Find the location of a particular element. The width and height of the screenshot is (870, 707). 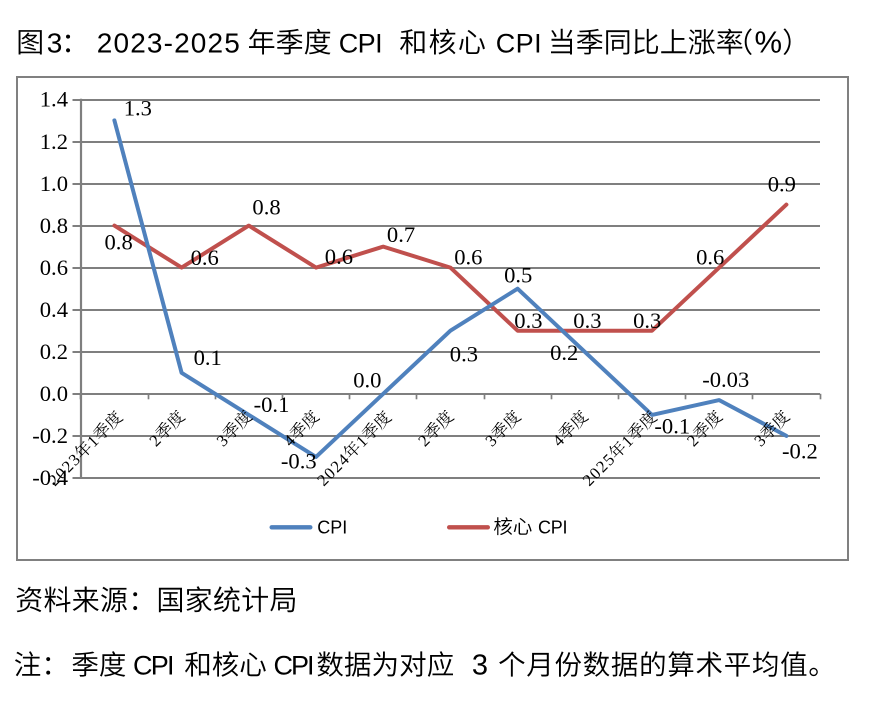

svg-text: 1.2 is located at coordinates (54, 141).